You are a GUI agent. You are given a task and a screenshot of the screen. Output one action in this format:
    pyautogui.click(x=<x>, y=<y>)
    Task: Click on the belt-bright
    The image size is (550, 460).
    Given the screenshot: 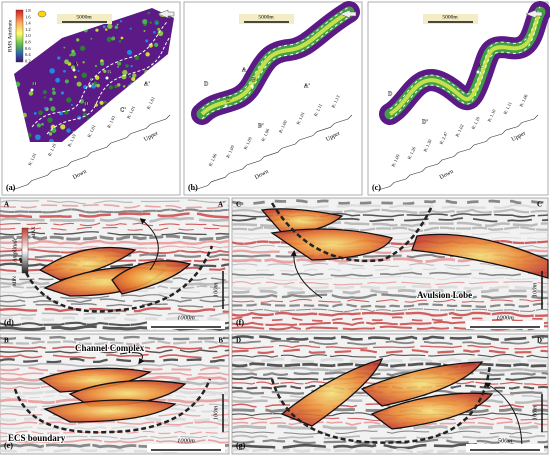 What is the action you would take?
    pyautogui.click(x=465, y=63)
    